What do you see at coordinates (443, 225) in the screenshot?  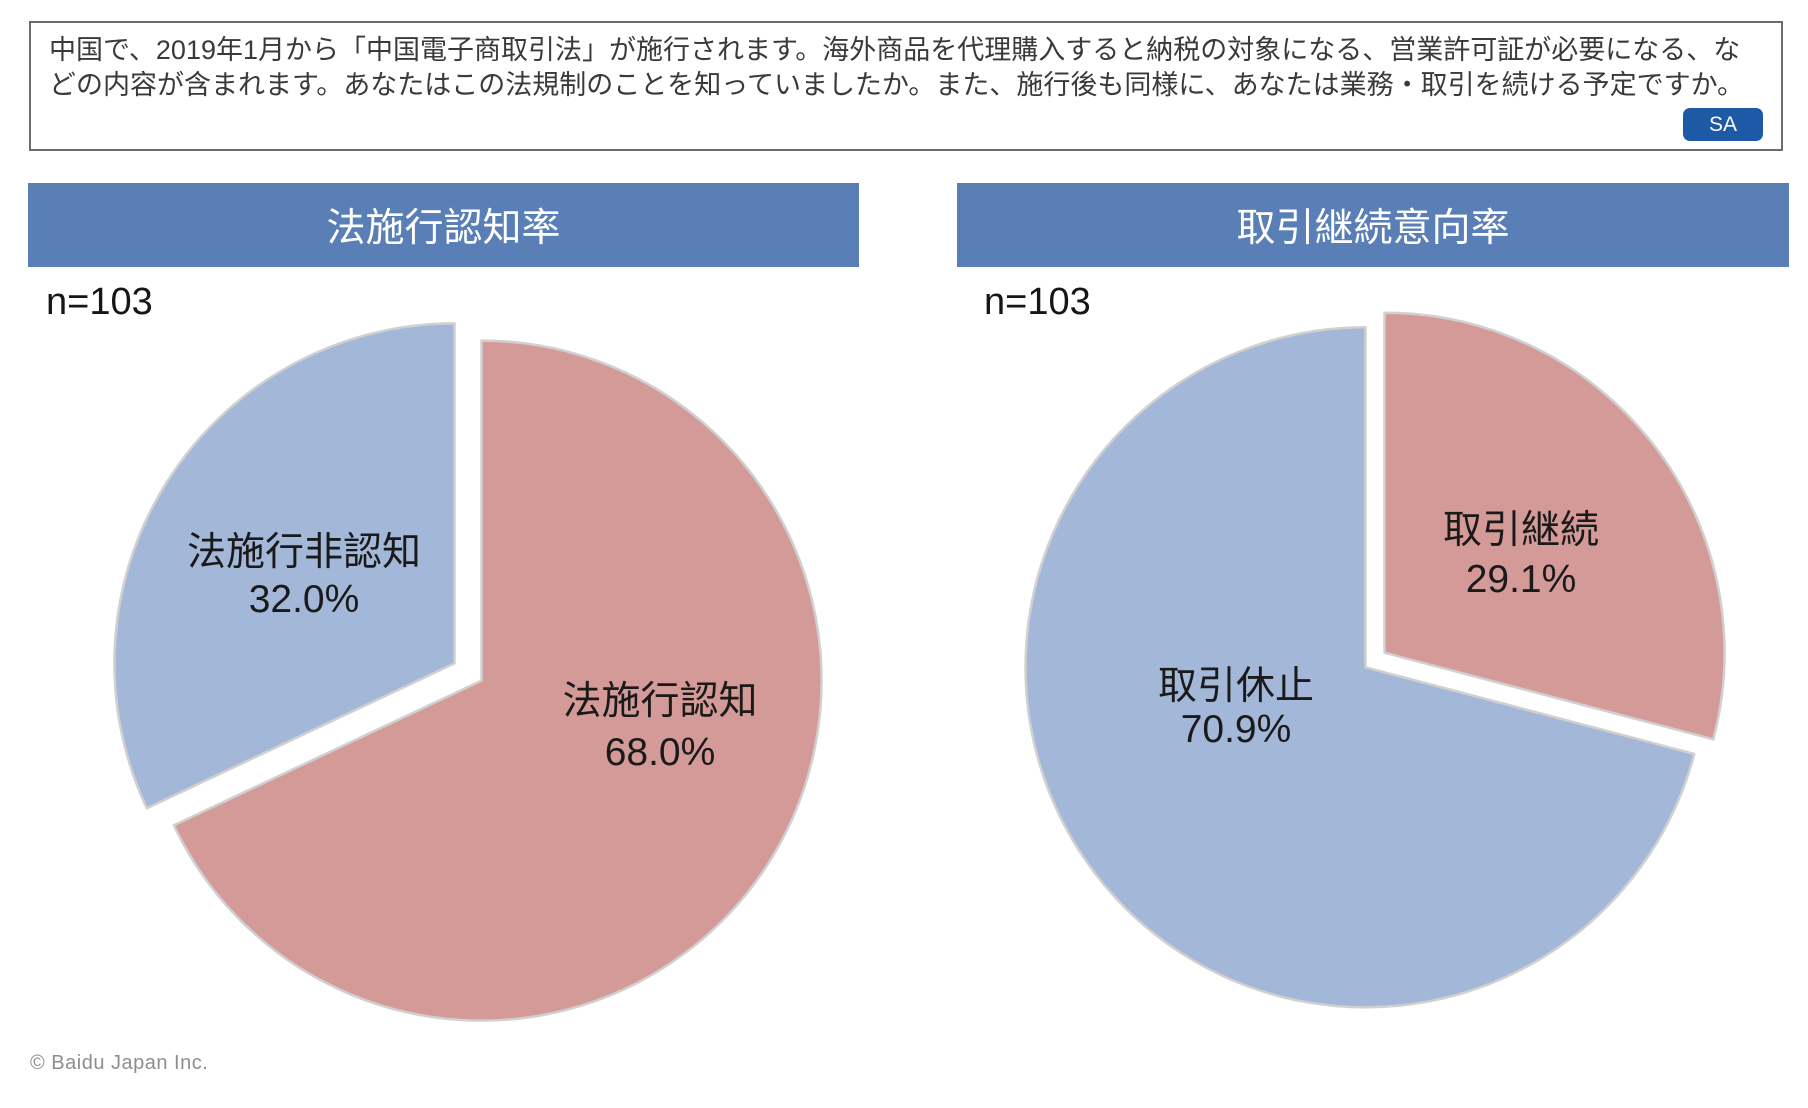 I see `chart-title-law-awareness: 法施行認知率` at bounding box center [443, 225].